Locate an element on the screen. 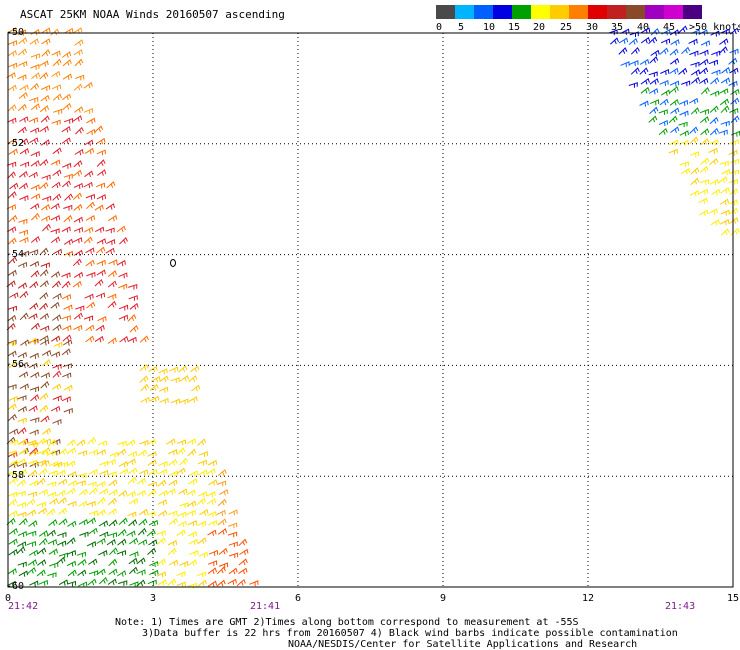 Image resolution: width=740 pixels, height=650 pixels. x-tick-label: 6 is located at coordinates (298, 598).